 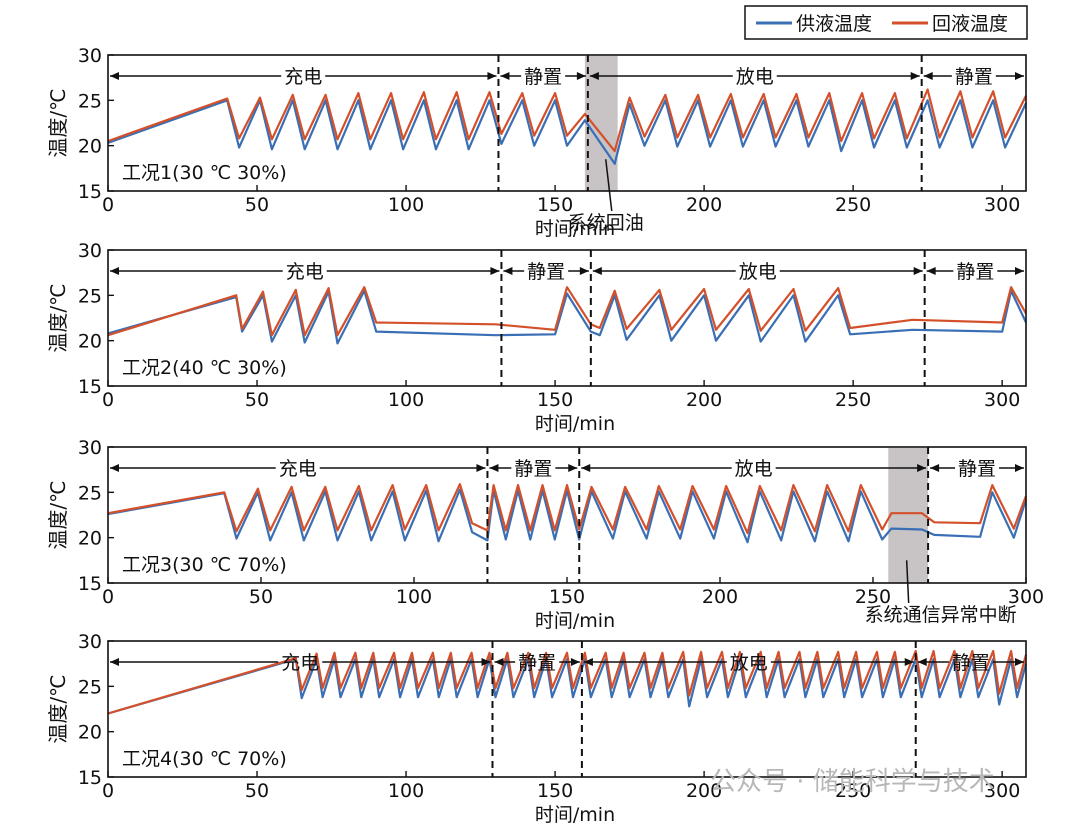 What do you see at coordinates (204, 759) in the screenshot?
I see `condition-label: 工况4(30 ℃ 70%)` at bounding box center [204, 759].